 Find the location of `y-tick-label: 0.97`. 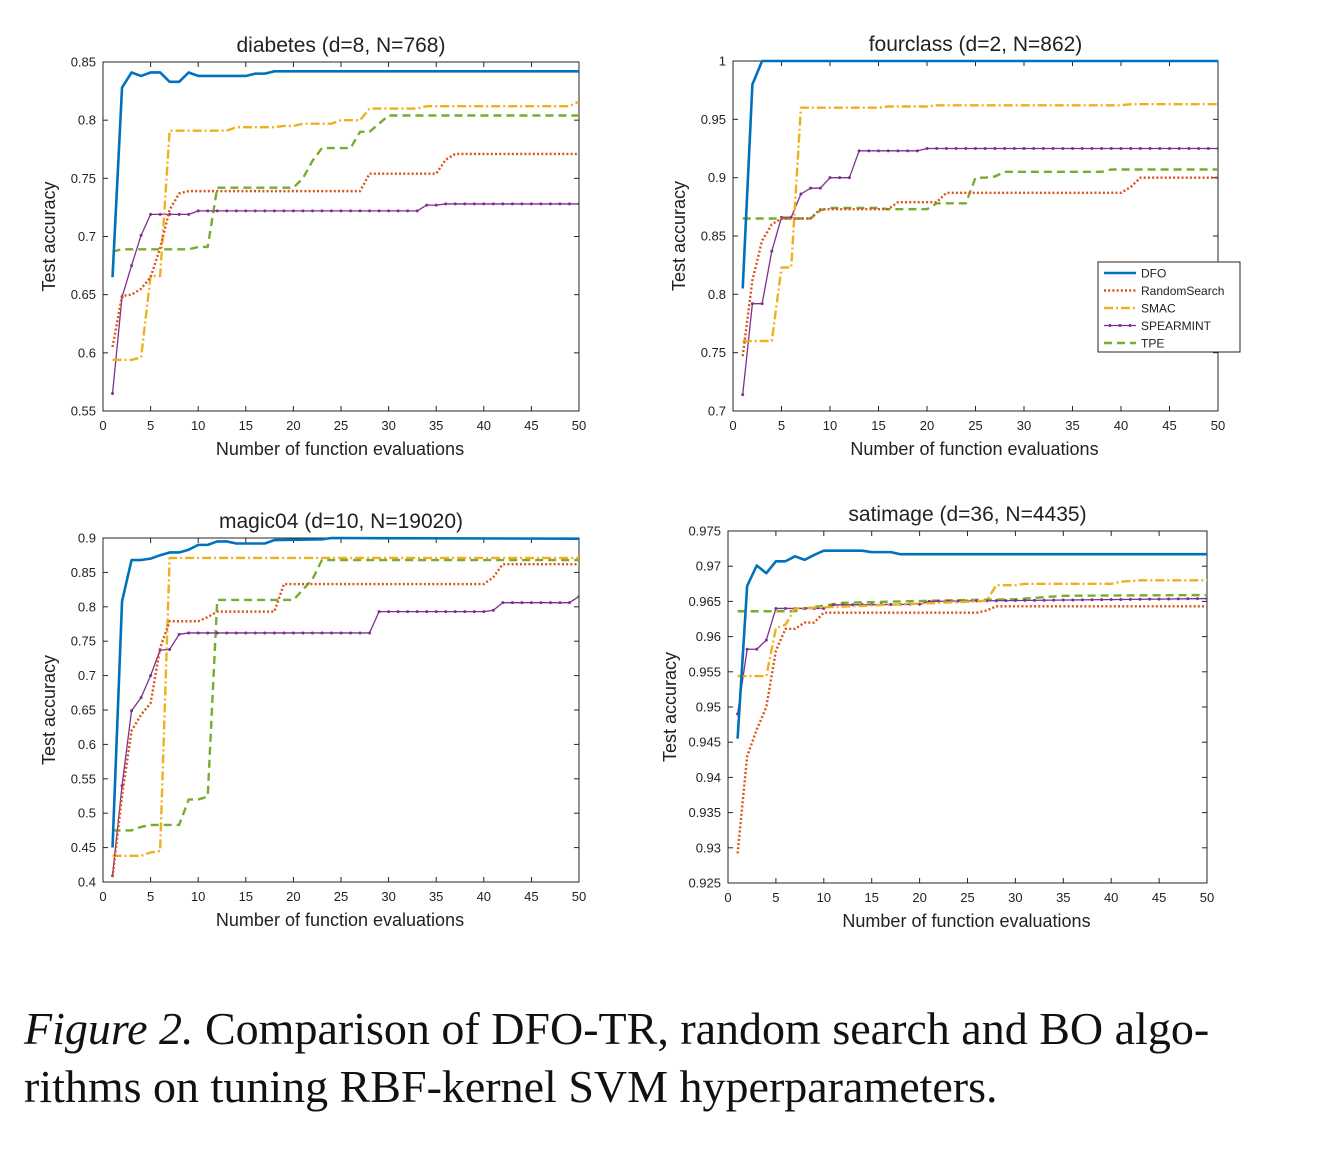

y-tick-label: 0.97 is located at coordinates (708, 566).